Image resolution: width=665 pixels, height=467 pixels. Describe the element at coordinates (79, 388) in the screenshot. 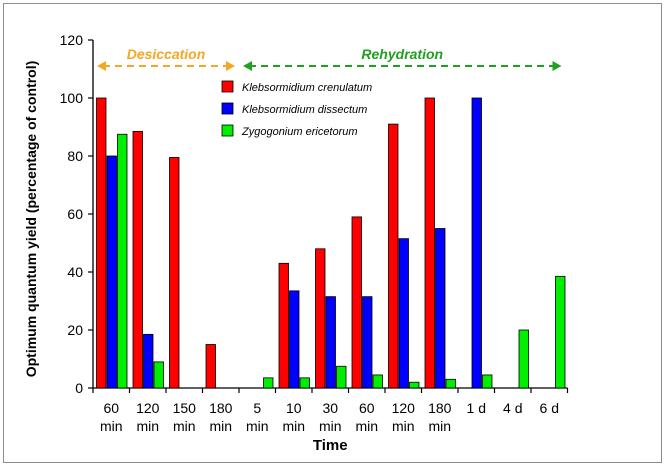

I see `y-tick-label: 0` at that location.